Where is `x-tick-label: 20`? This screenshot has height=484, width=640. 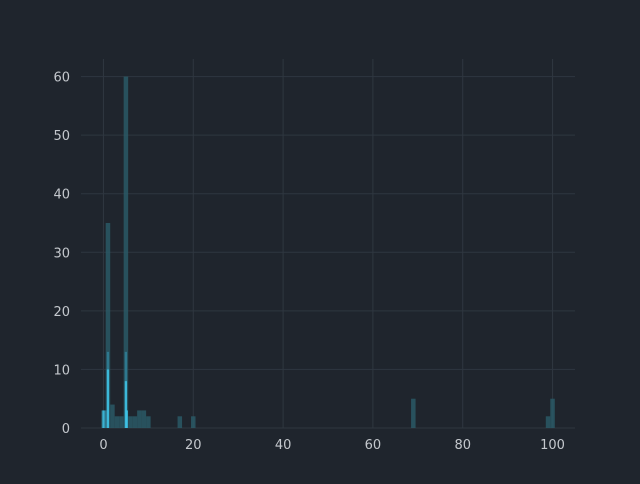
x-tick-label: 20 is located at coordinates (193, 445).